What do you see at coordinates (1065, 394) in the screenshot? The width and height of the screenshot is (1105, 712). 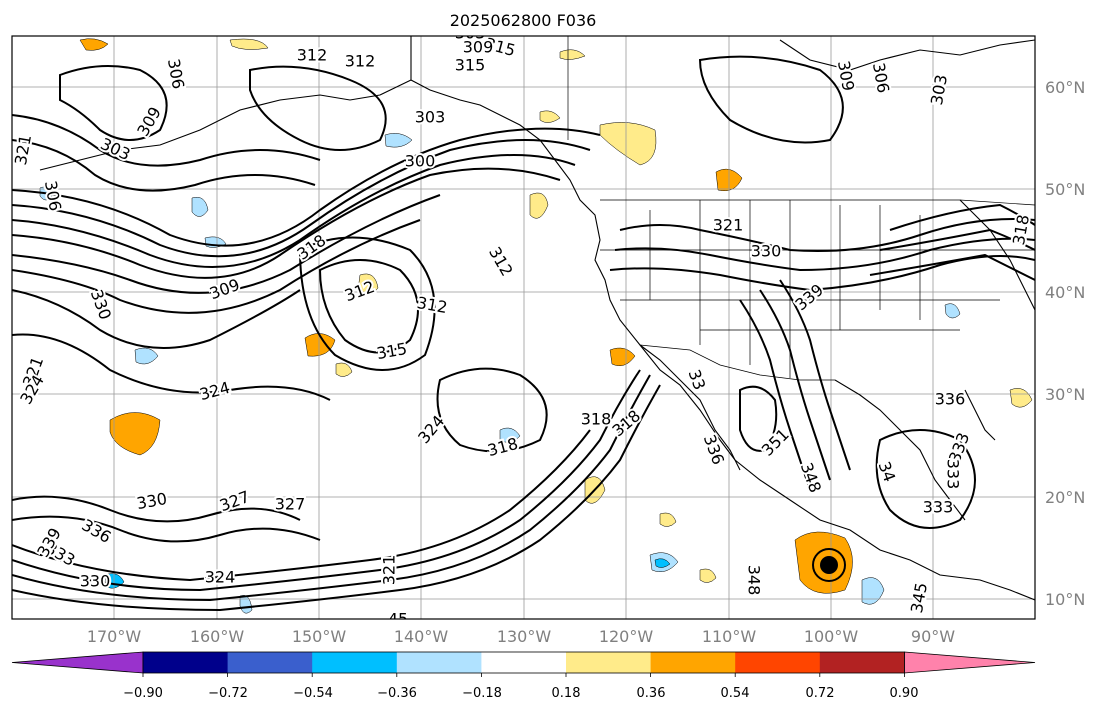 I see `lat-label-30n: 30°N` at bounding box center [1065, 394].